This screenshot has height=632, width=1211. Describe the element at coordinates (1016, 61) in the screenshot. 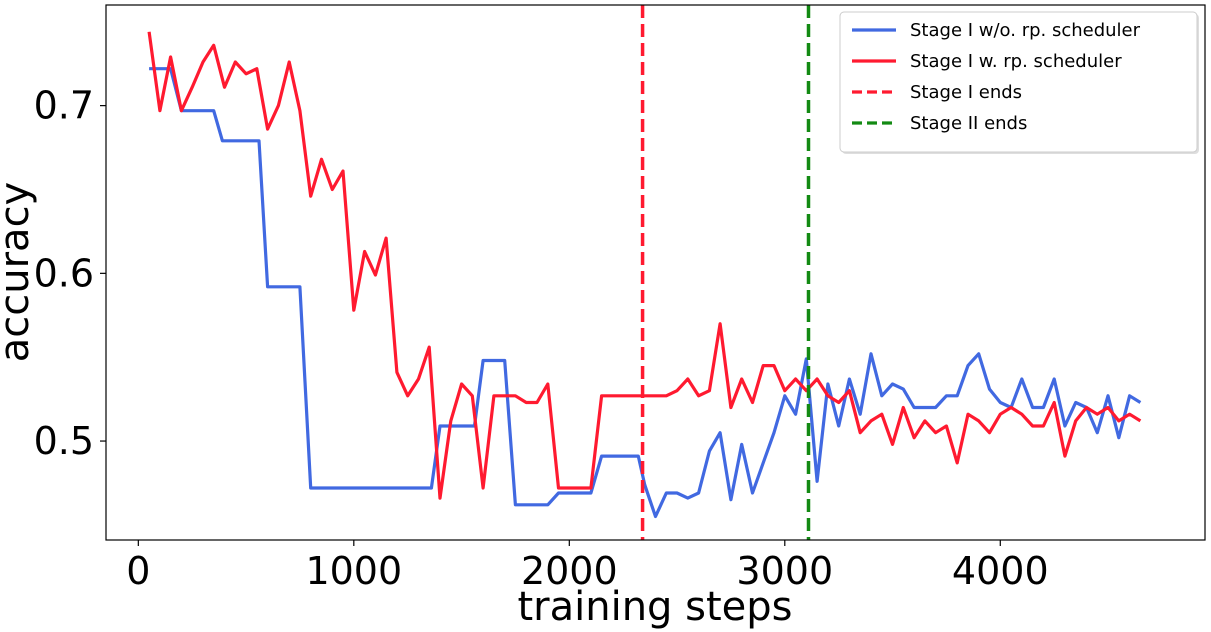

I see `legend-label-stage-i-w-rp-scheduler: Stage I w. rp. scheduler` at that location.